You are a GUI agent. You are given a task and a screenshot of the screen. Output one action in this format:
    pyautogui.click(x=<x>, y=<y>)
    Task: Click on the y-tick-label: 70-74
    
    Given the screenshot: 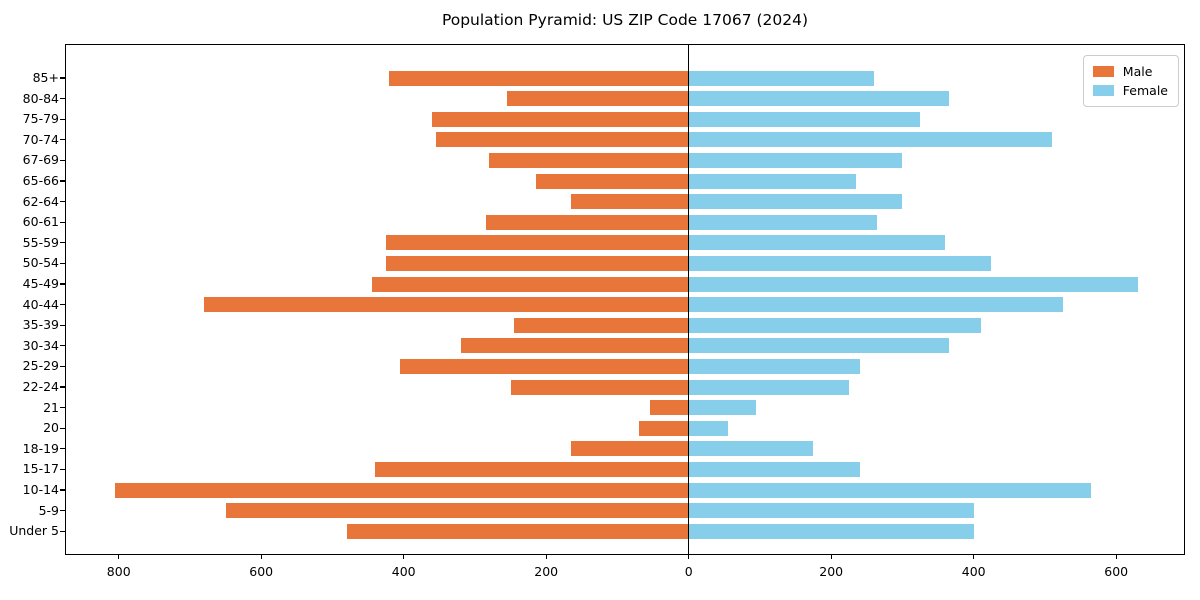 What is the action you would take?
    pyautogui.click(x=40, y=139)
    